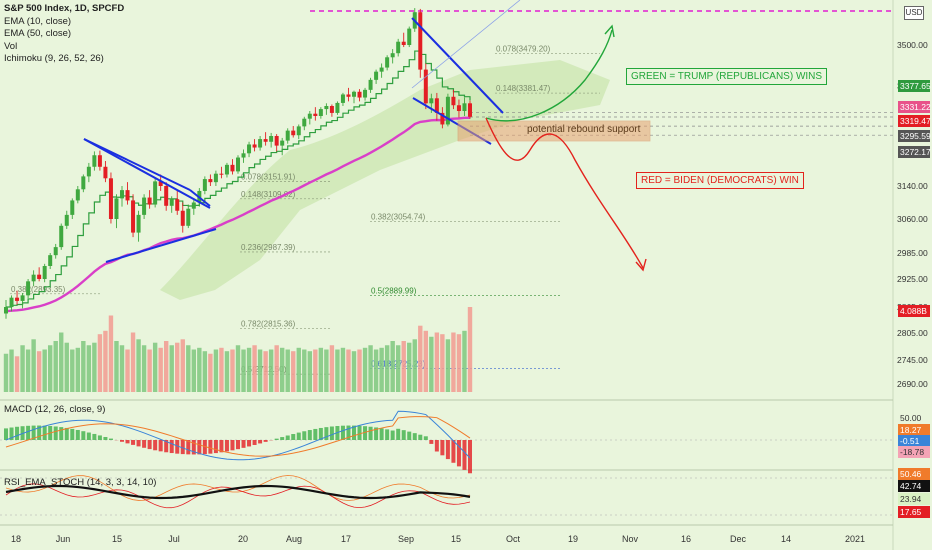  What do you see at coordinates (80, 482) in the screenshot?
I see `rsi-legend: RSI_EMA_STOCH (14, 3, 3, 14, 10)` at bounding box center [80, 482].